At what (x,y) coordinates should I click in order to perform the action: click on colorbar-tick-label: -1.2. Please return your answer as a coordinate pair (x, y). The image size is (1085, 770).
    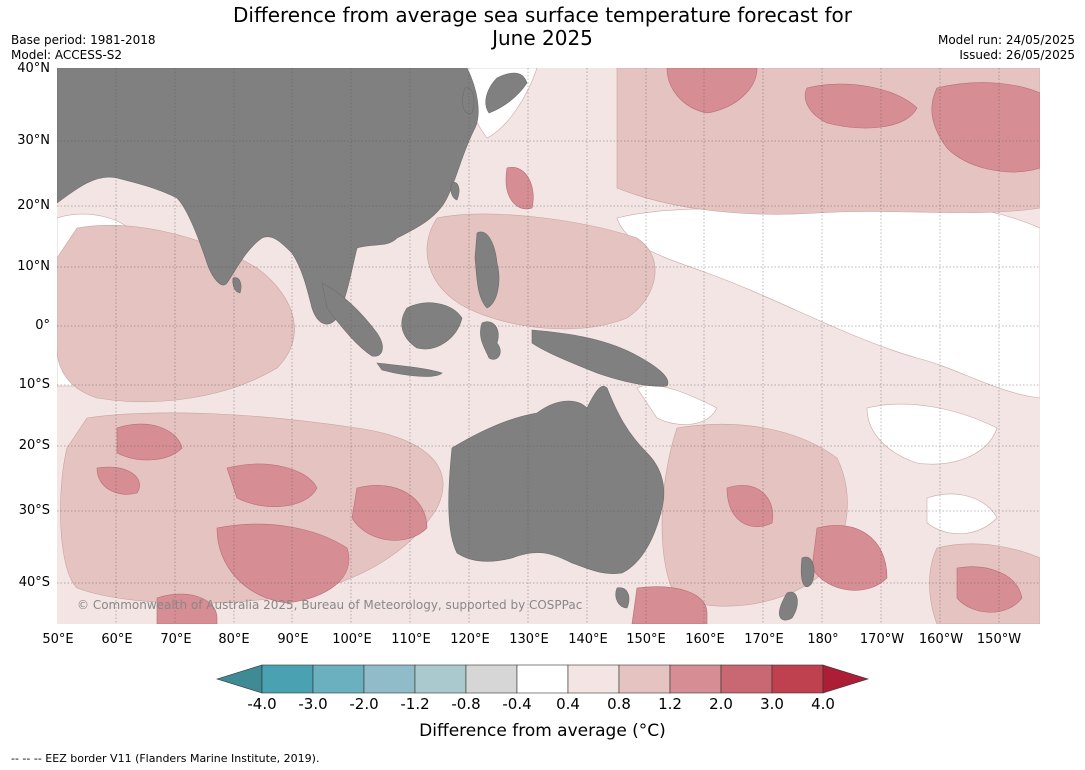
    Looking at the image, I should click on (415, 704).